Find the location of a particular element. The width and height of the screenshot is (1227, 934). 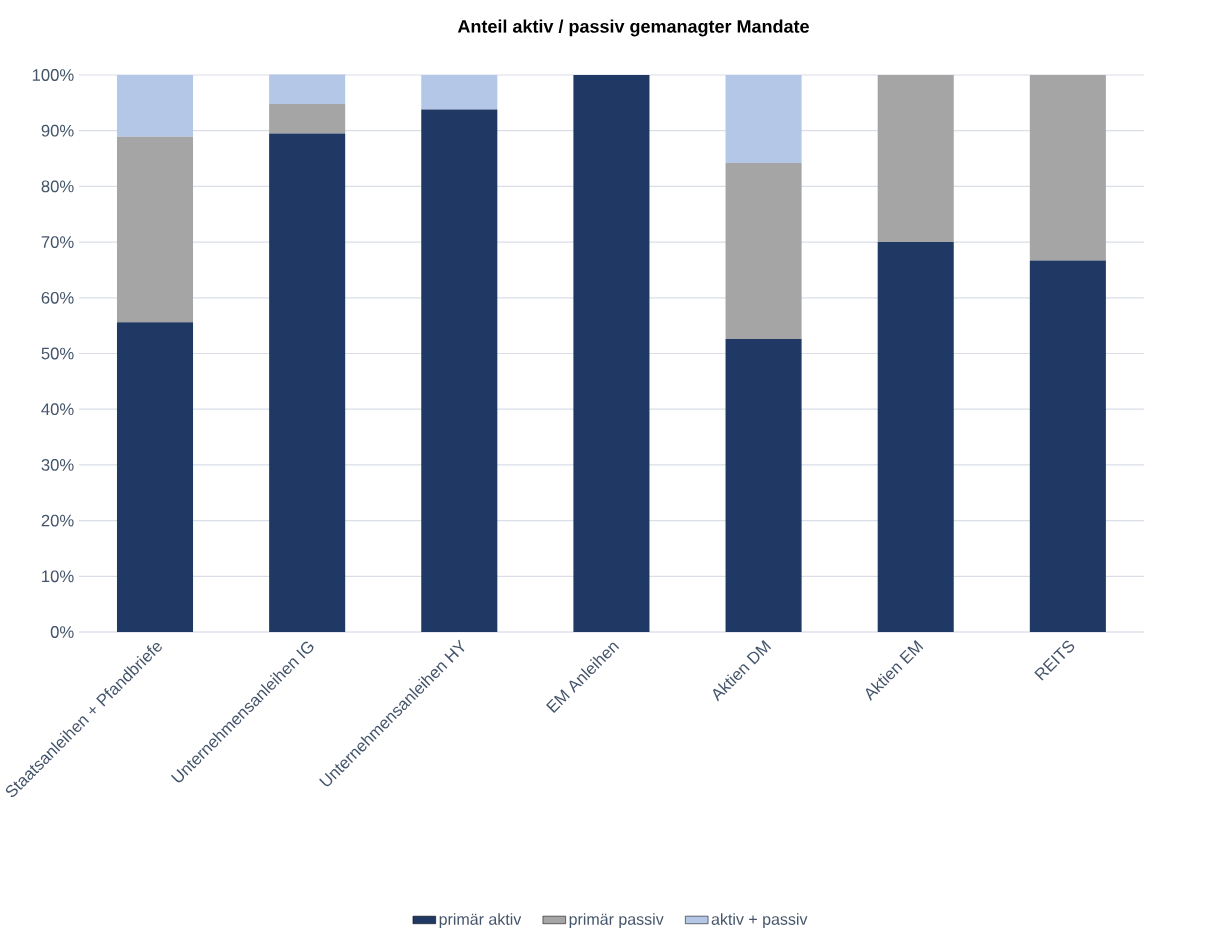

chart-title: Anteil aktiv / passiv gemanagter Mandate is located at coordinates (633, 28).